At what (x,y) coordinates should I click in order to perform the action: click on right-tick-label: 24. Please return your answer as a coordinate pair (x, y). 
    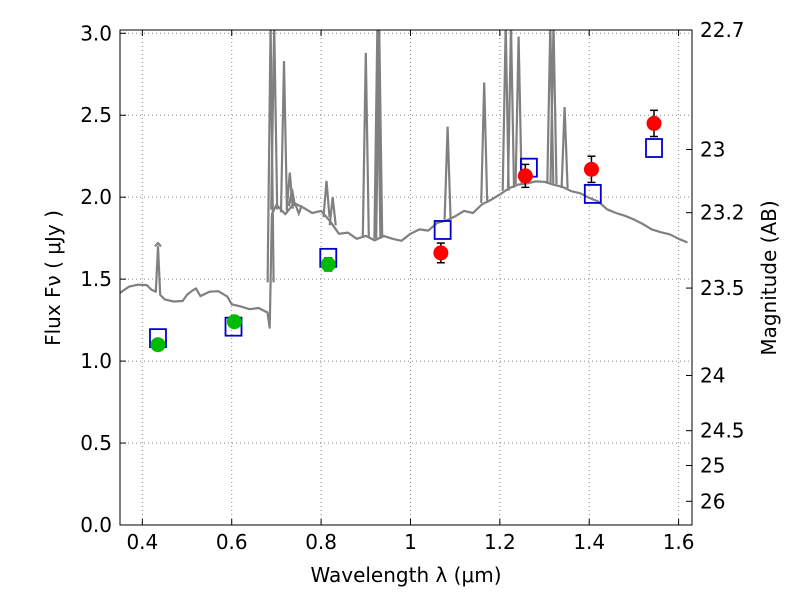
    Looking at the image, I should click on (712, 376).